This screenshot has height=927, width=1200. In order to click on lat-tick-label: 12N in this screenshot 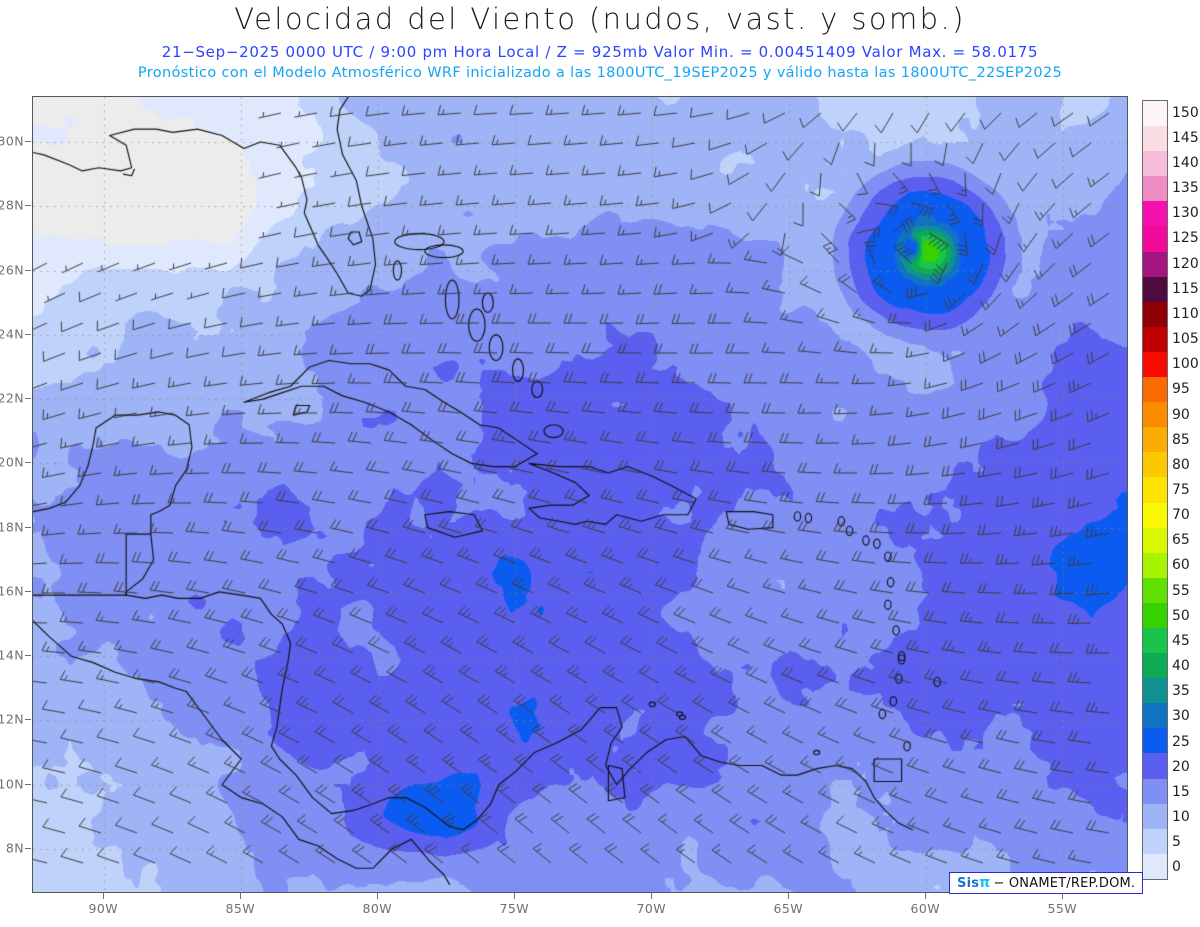, I will do `click(12, 719)`.